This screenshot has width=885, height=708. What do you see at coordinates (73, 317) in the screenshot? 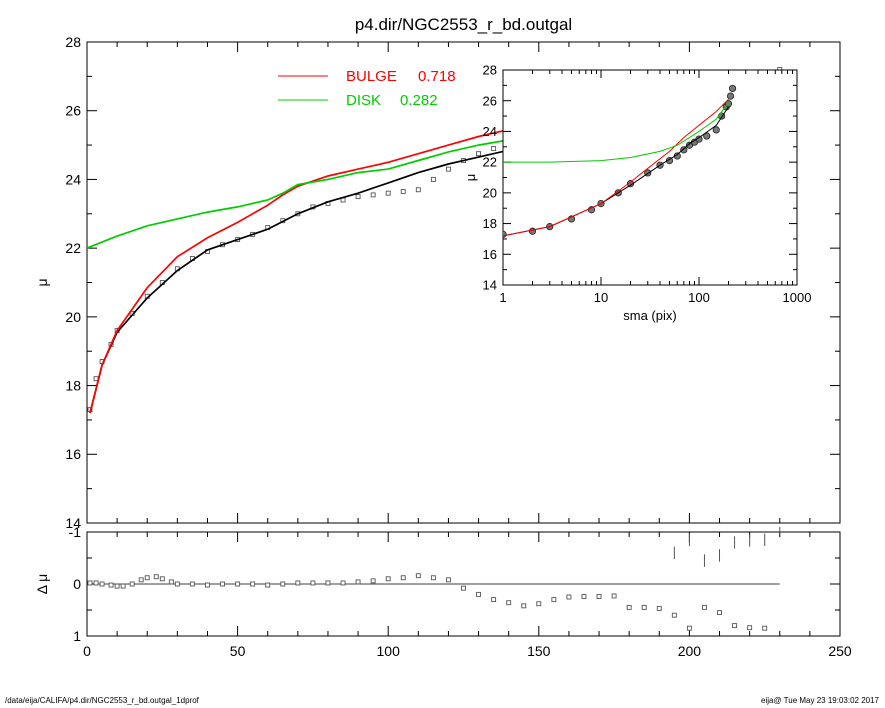
I see `main-y-tick-label: 20` at bounding box center [73, 317].